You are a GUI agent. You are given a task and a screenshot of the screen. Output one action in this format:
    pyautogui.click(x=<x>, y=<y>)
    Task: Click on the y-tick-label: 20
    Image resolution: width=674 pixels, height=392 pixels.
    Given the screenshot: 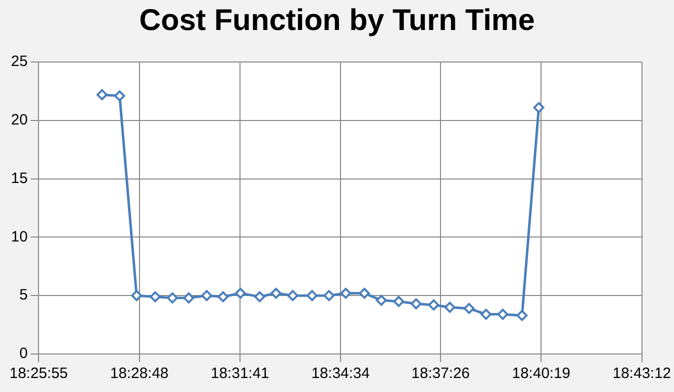 What is the action you would take?
    pyautogui.click(x=19, y=120)
    